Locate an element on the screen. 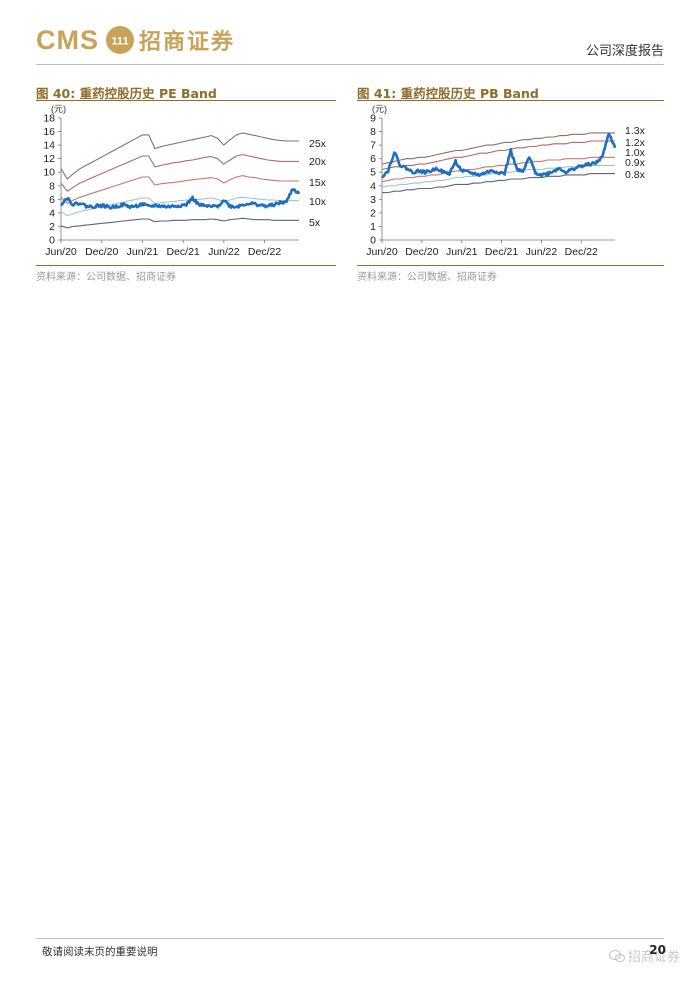  watermark-text: 招商证券 is located at coordinates (653, 957).